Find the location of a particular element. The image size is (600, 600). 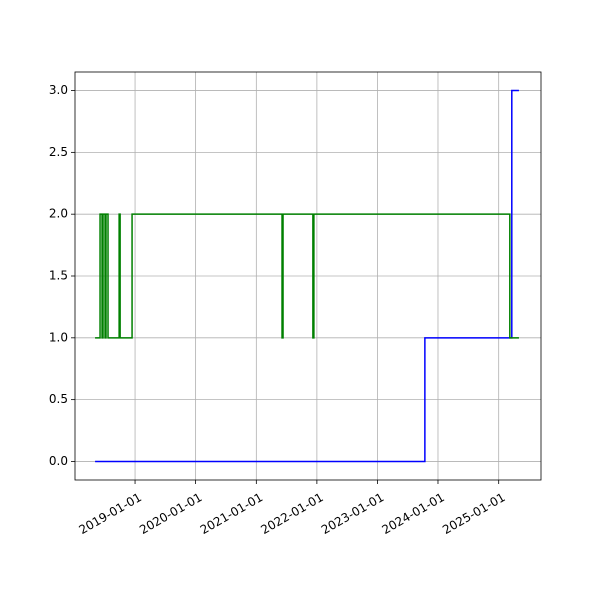

y-tick-label: 1.5 is located at coordinates (58, 276).